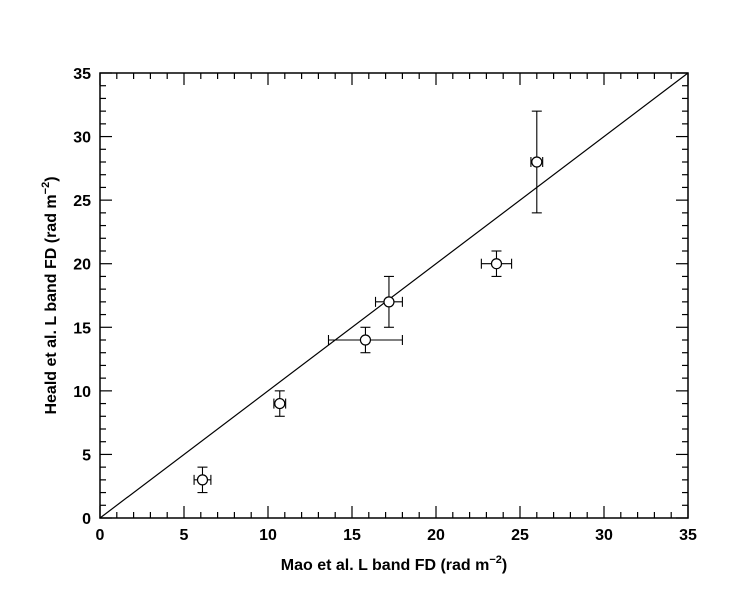 Image resolution: width=747 pixels, height=598 pixels. What do you see at coordinates (82, 201) in the screenshot?
I see `y-tick-label: 25` at bounding box center [82, 201].